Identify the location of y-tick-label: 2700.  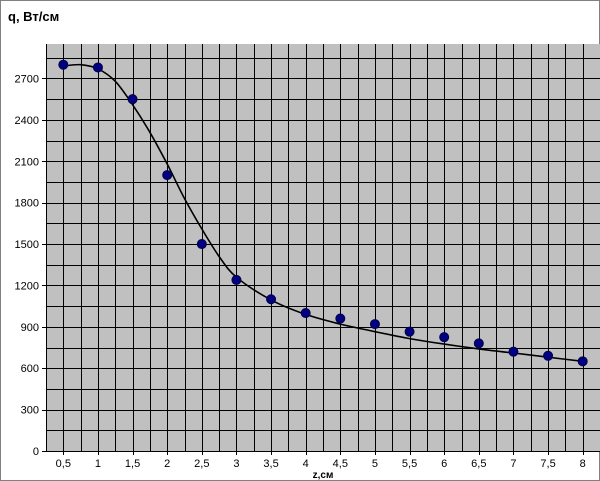
(27, 79).